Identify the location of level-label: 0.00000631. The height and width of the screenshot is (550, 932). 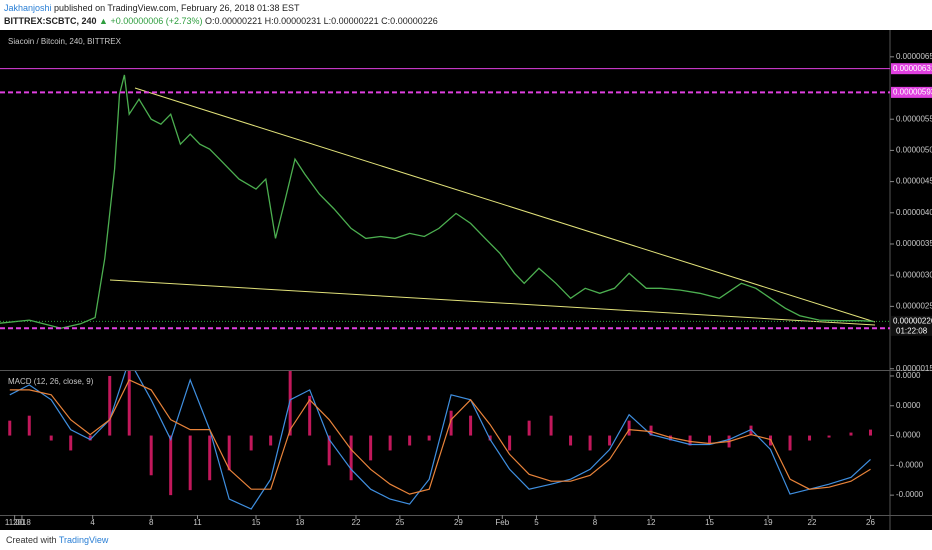
(912, 68).